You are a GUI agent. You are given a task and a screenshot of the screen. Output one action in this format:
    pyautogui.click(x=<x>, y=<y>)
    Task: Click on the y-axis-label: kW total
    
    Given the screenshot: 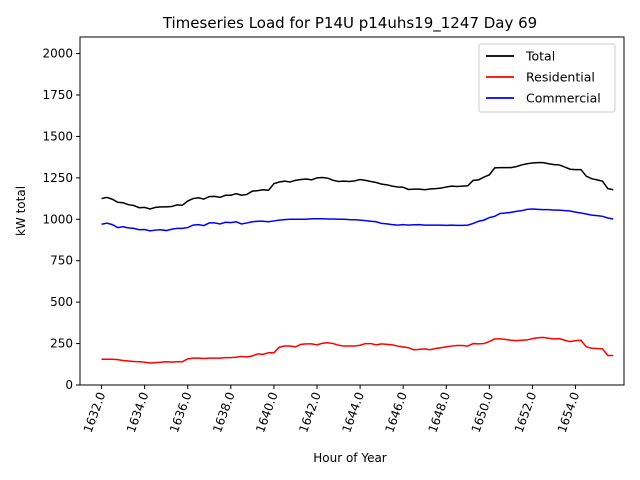 What is the action you would take?
    pyautogui.click(x=21, y=211)
    